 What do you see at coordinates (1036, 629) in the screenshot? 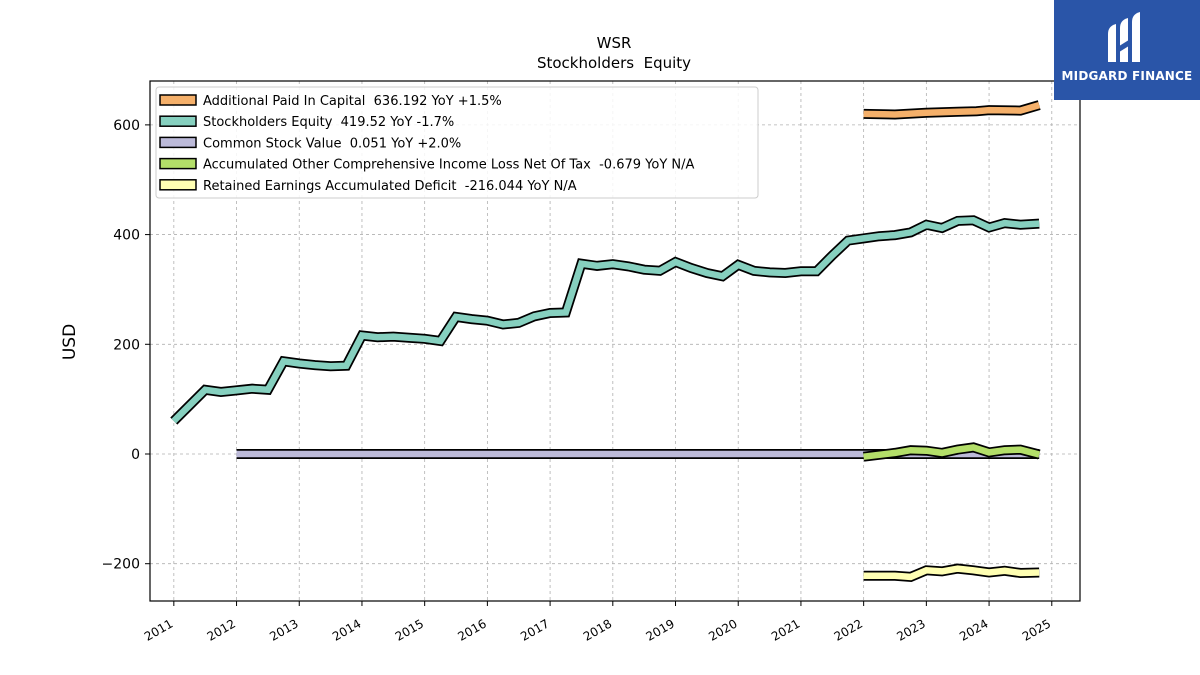
I see `x-tick-label: 2025` at bounding box center [1036, 629].